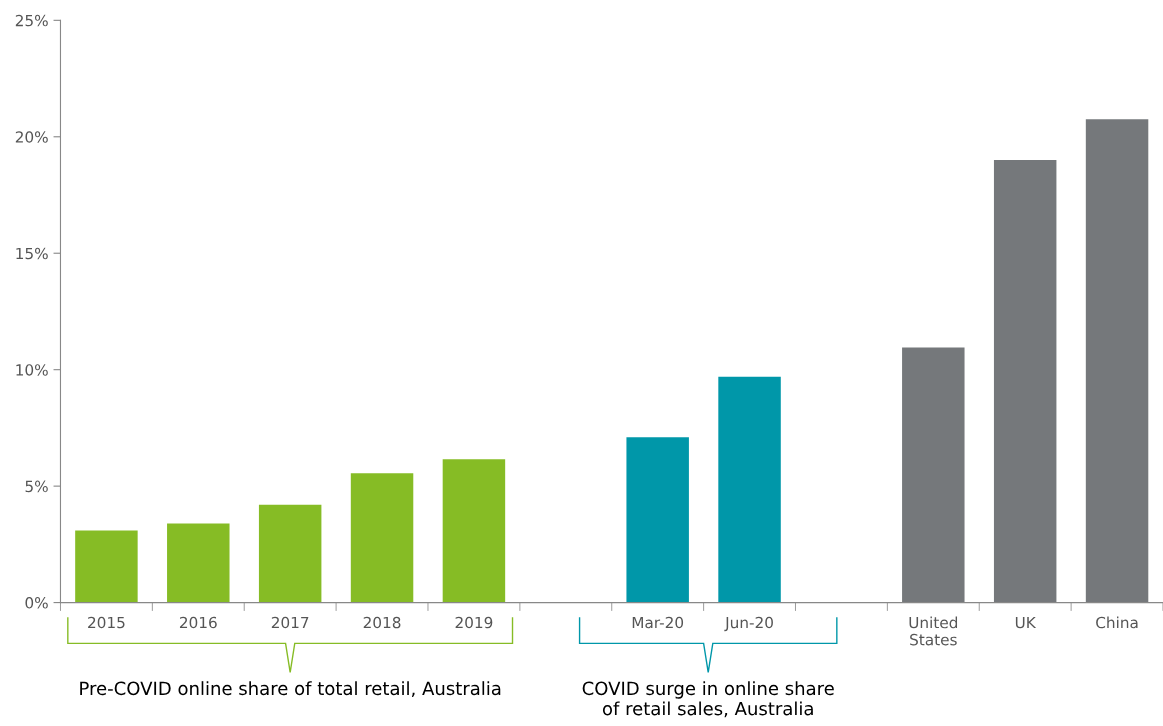 This screenshot has height=726, width=1163. Describe the element at coordinates (106, 622) in the screenshot. I see `x-tick-label: 2015` at that location.